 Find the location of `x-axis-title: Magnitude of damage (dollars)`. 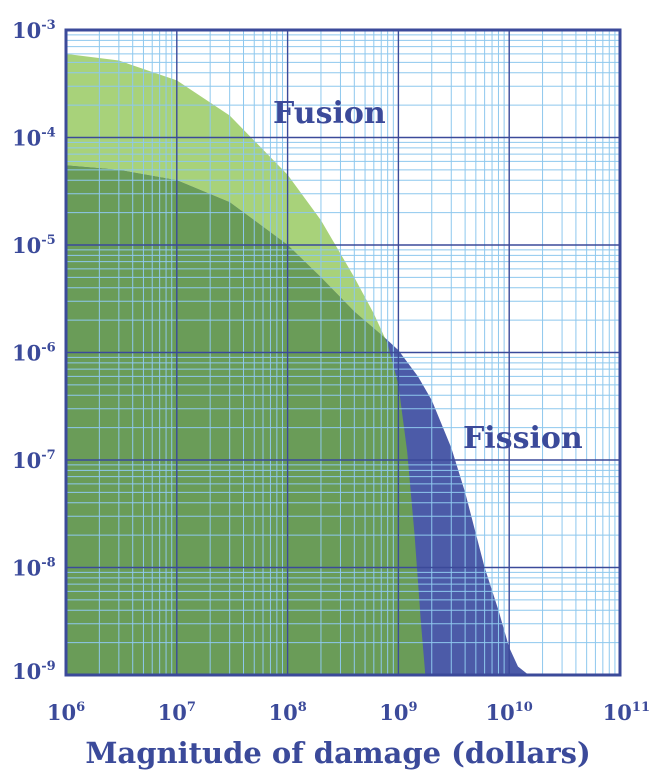

x-axis-title: Magnitude of damage (dollars) is located at coordinates (337, 753).